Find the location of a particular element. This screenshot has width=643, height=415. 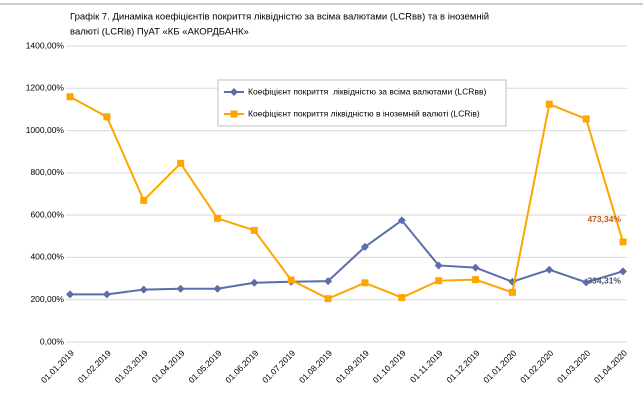

y-tick-label: 800,00% is located at coordinates (47, 172).